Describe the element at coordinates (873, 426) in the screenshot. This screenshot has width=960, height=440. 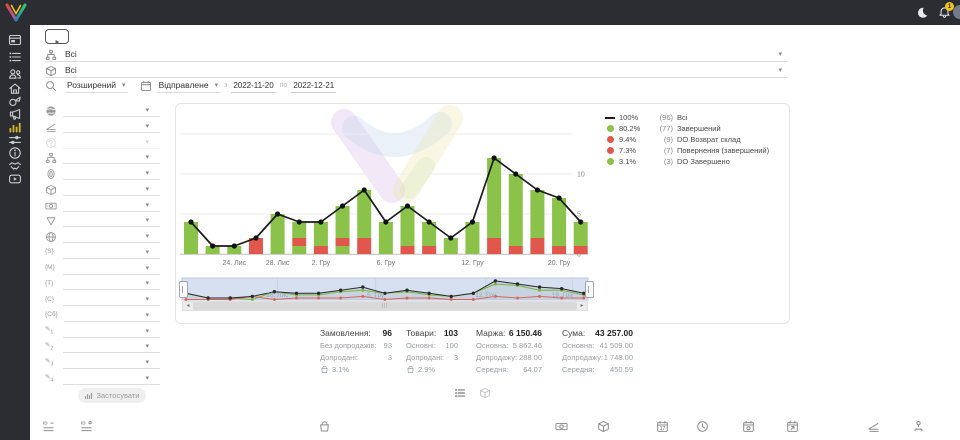
I see `toolbar-layers-angle-button` at that location.